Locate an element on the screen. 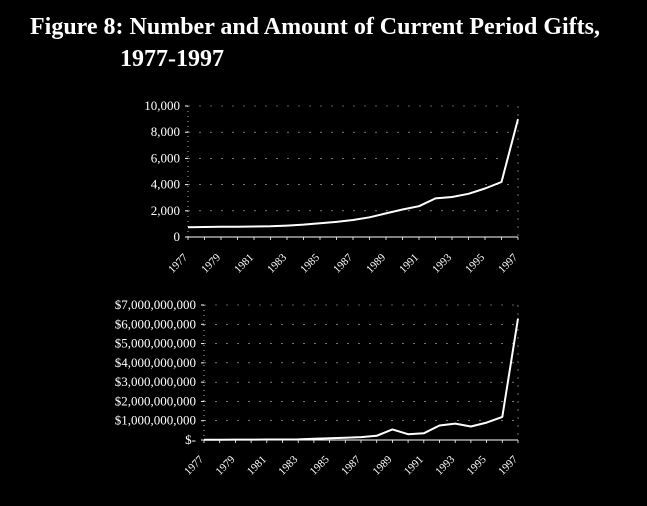  y-tick-label: 6,000 is located at coordinates (165, 157).